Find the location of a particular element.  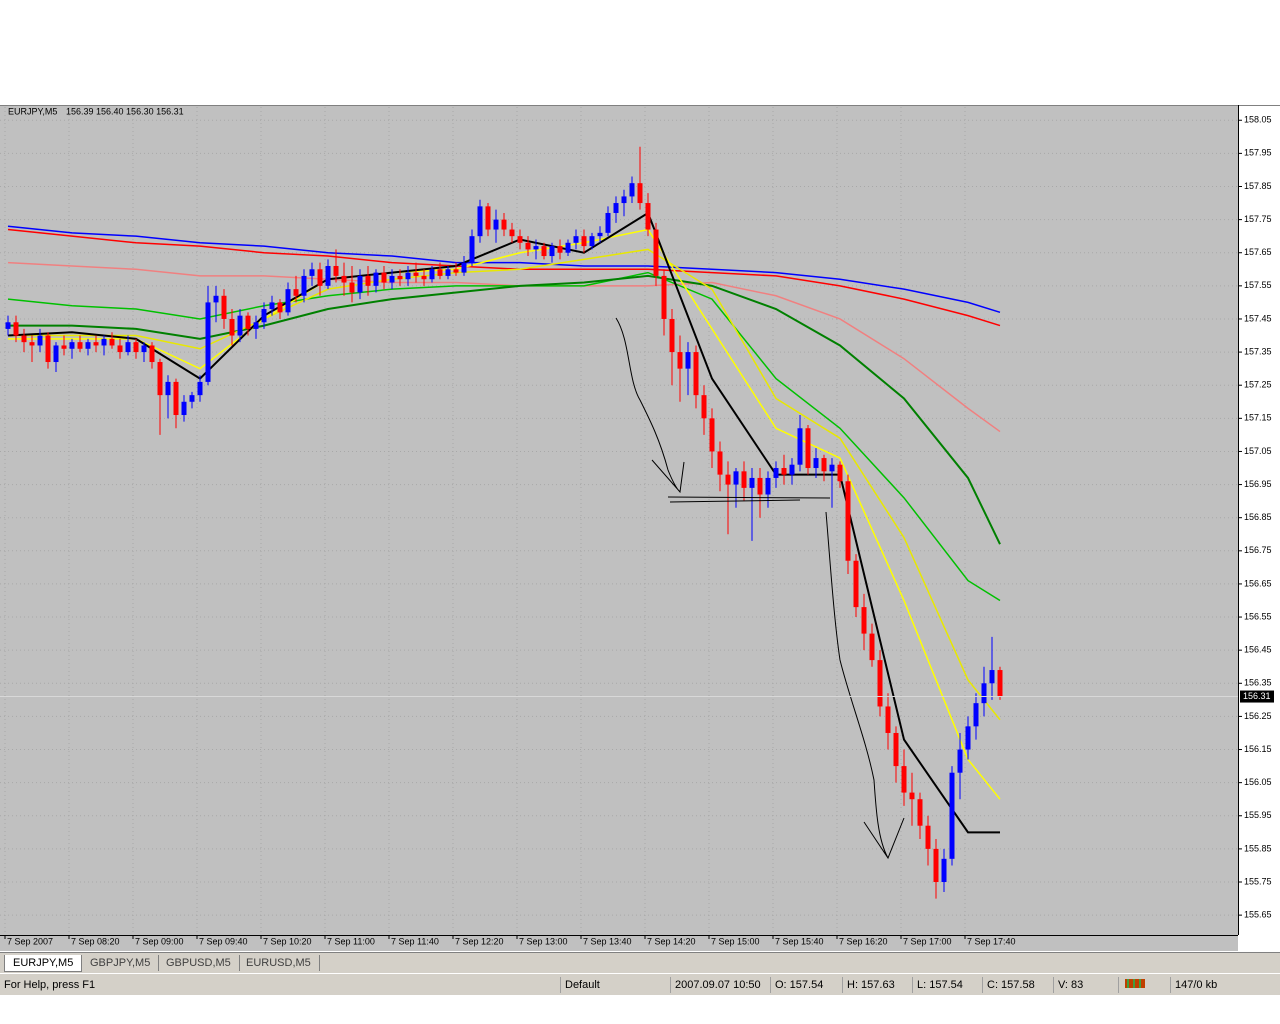

y-tick-label: 156.55 is located at coordinates (1258, 616).